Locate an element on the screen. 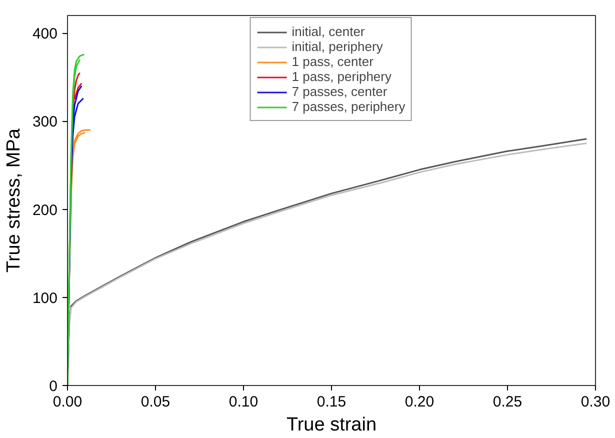 This screenshot has width=615, height=438. x-tick-label: 0.00 is located at coordinates (67, 402).